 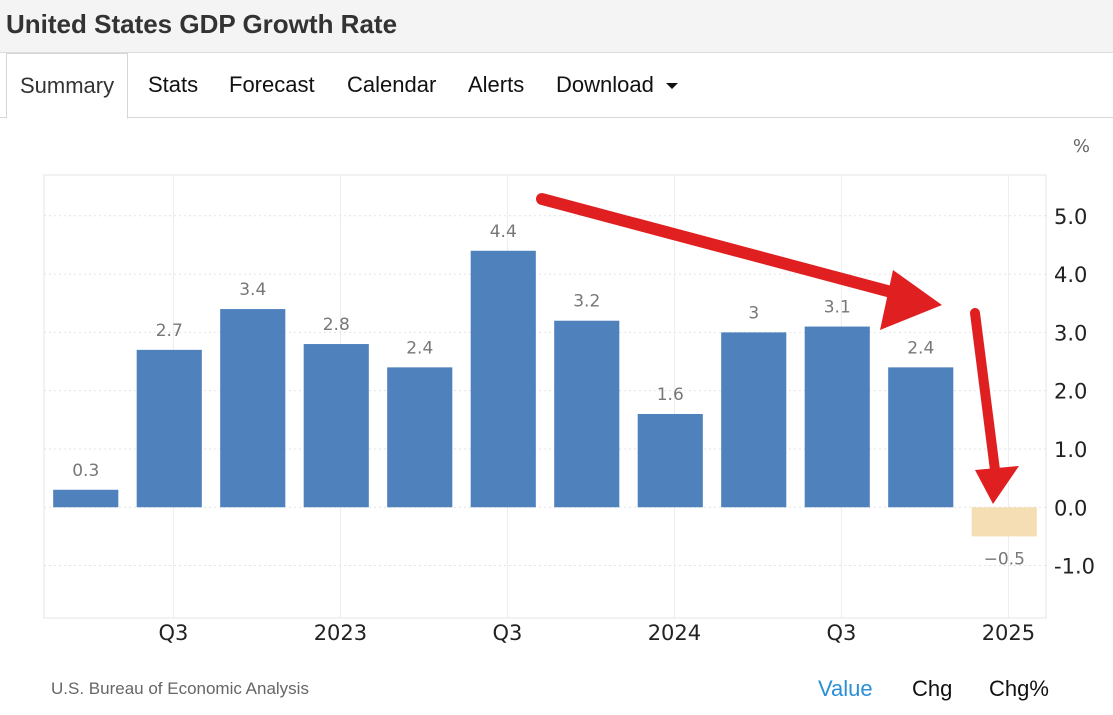 I want to click on x-tick-label: 2023, so click(x=340, y=633).